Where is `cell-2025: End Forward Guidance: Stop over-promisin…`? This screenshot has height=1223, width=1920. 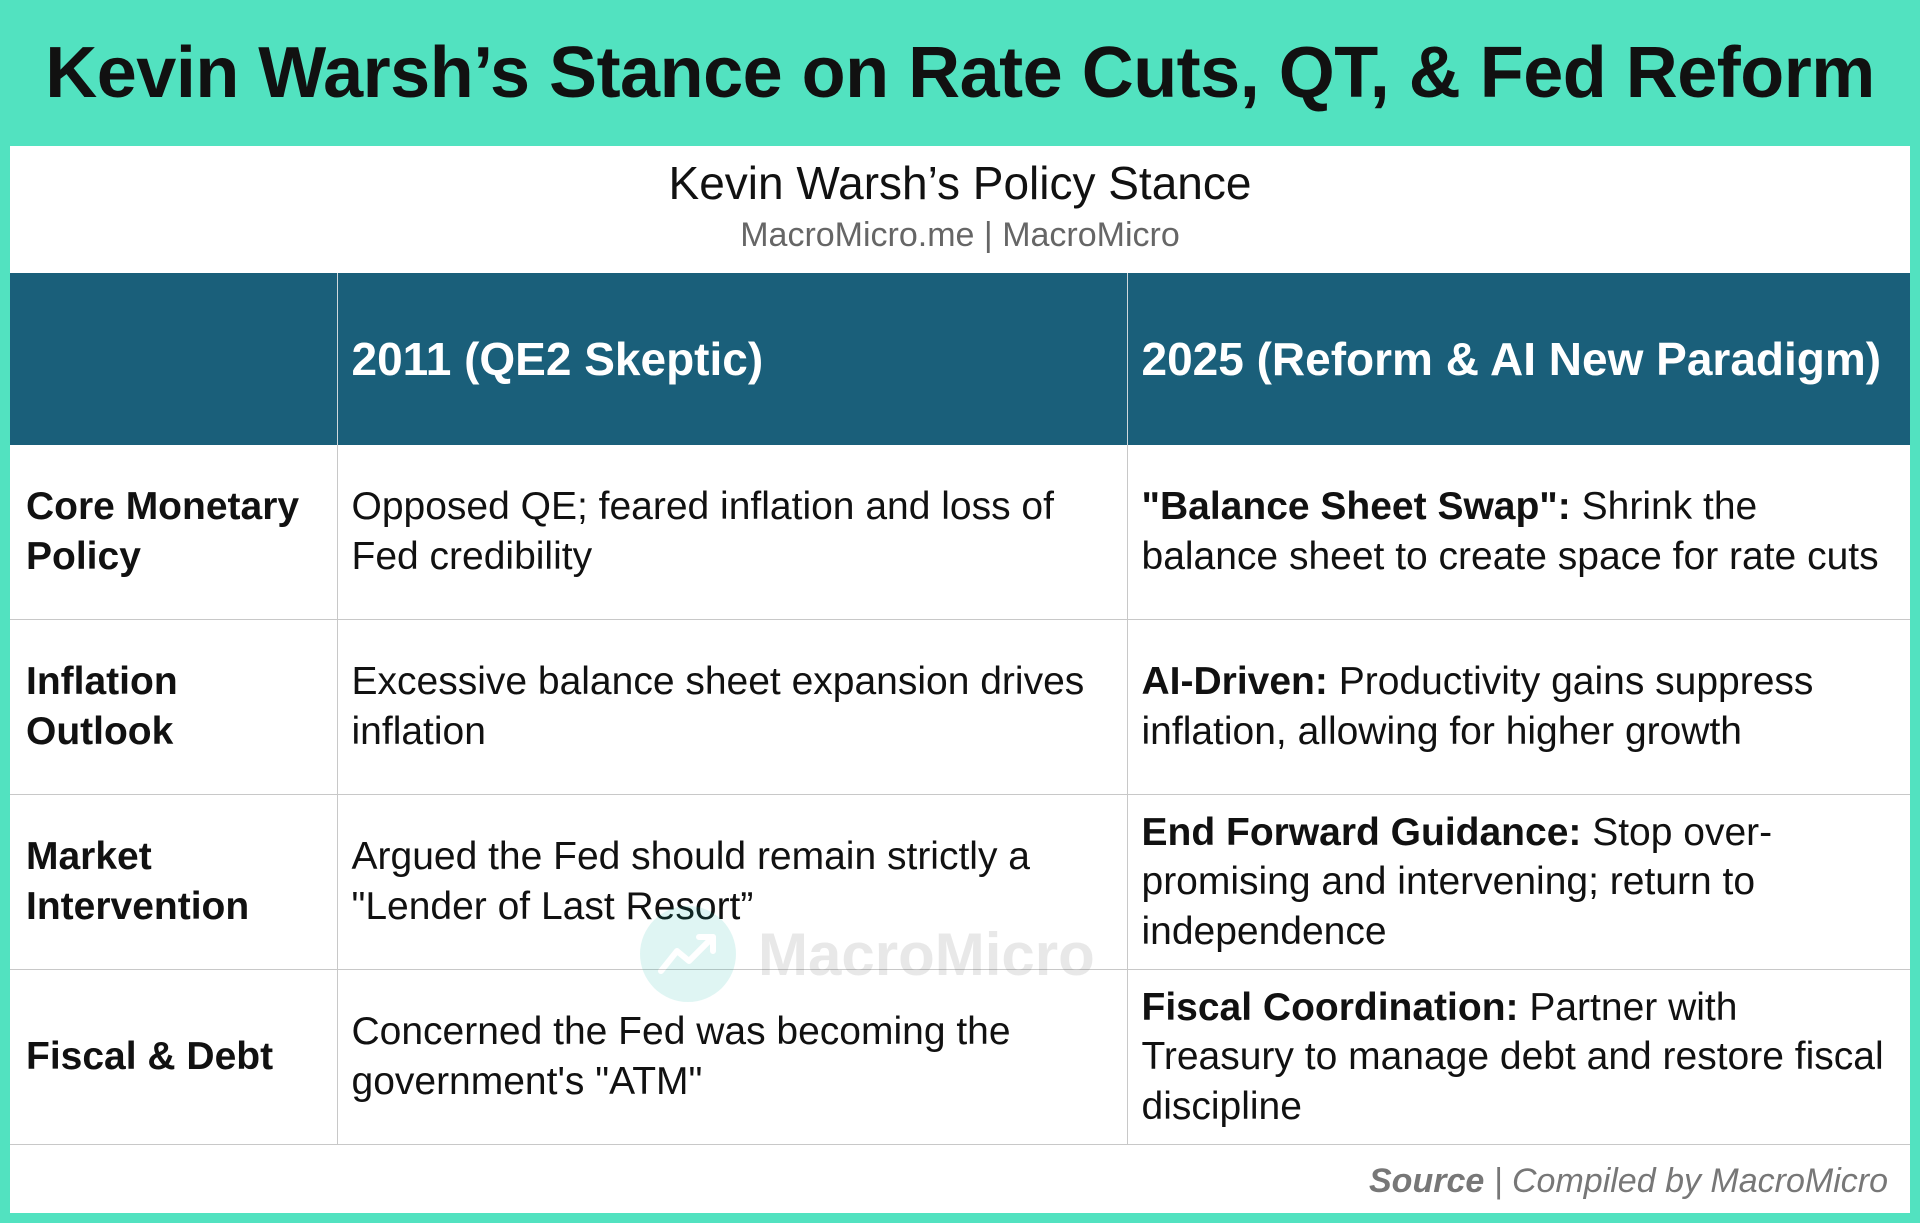 cell-2025: End Forward Guidance: Stop over-promisin… is located at coordinates (1518, 882).